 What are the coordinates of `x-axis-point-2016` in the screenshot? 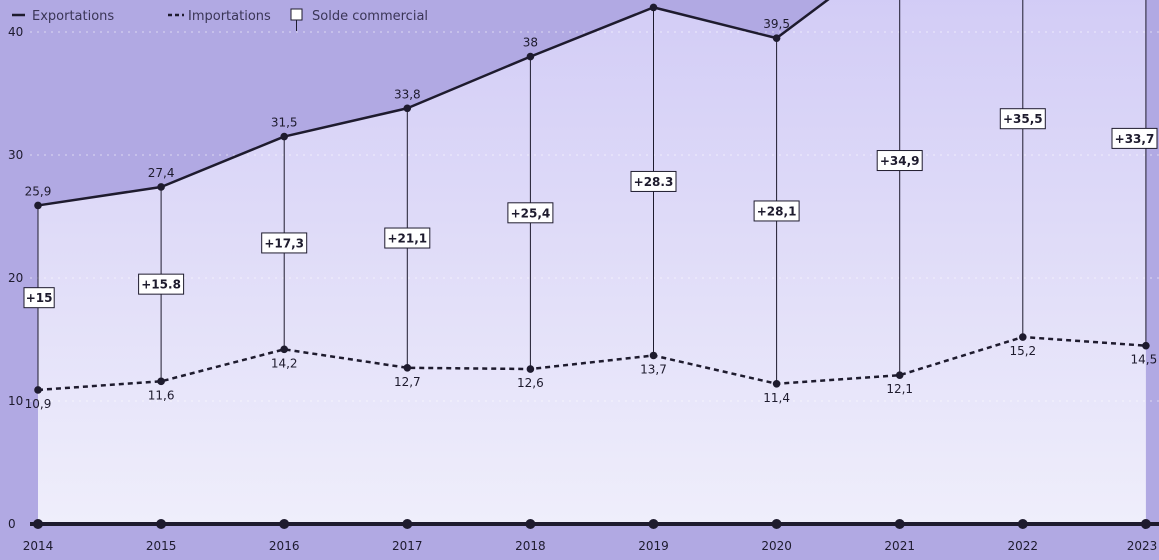 It's located at (284, 524).